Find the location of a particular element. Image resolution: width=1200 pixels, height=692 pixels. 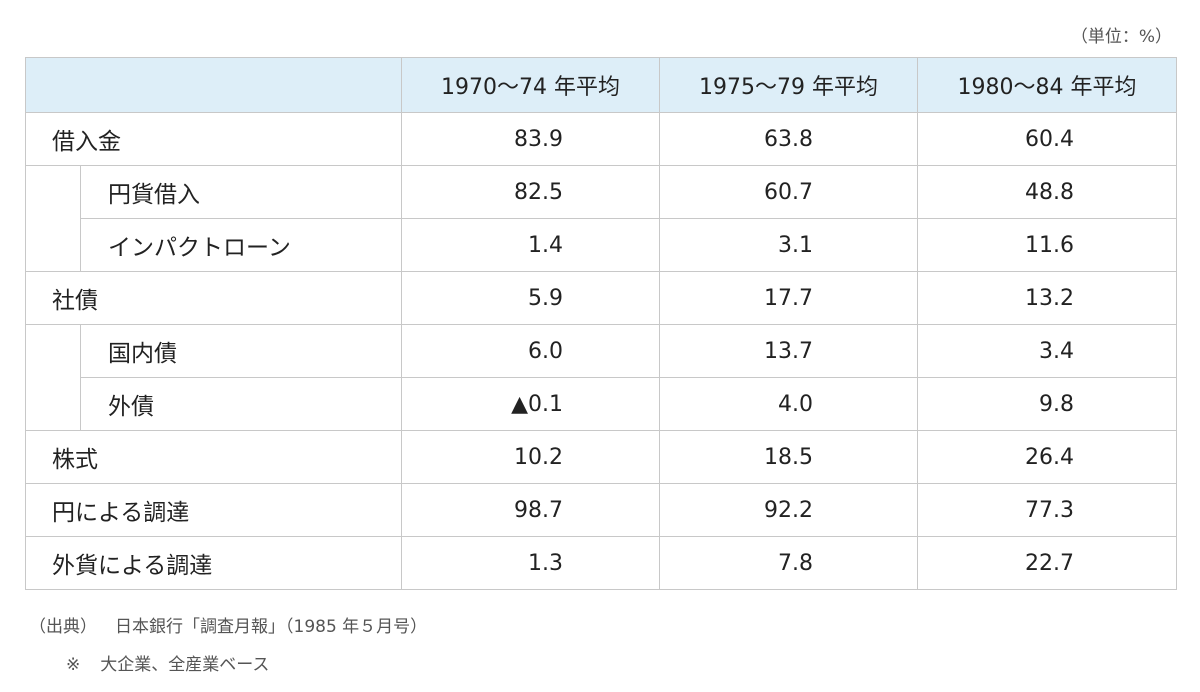

column-header-1970-74: 1970〜74 年平均 is located at coordinates (530, 85).